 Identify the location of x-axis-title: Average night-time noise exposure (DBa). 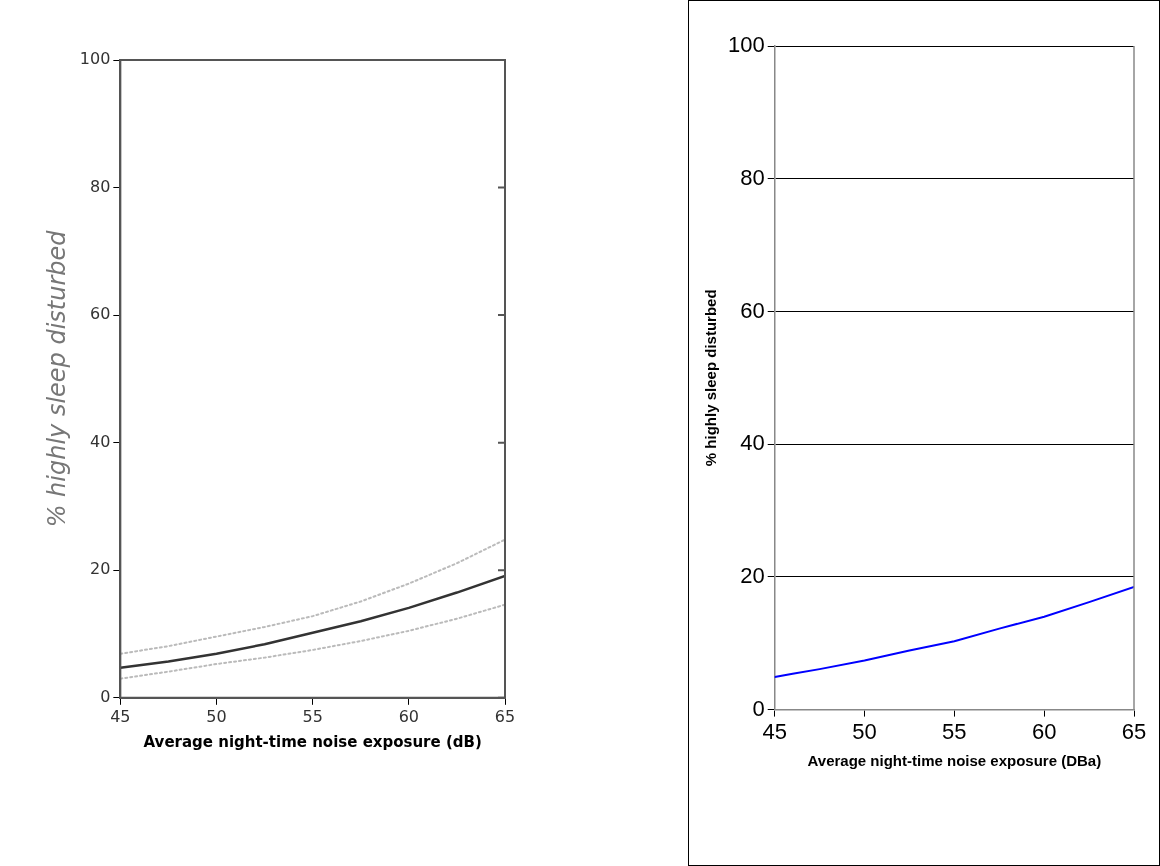
(954, 761).